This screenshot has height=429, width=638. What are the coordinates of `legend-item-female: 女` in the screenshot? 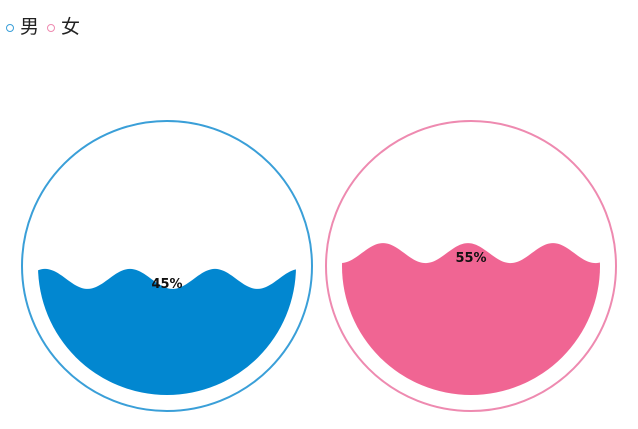 It's located at (63, 27).